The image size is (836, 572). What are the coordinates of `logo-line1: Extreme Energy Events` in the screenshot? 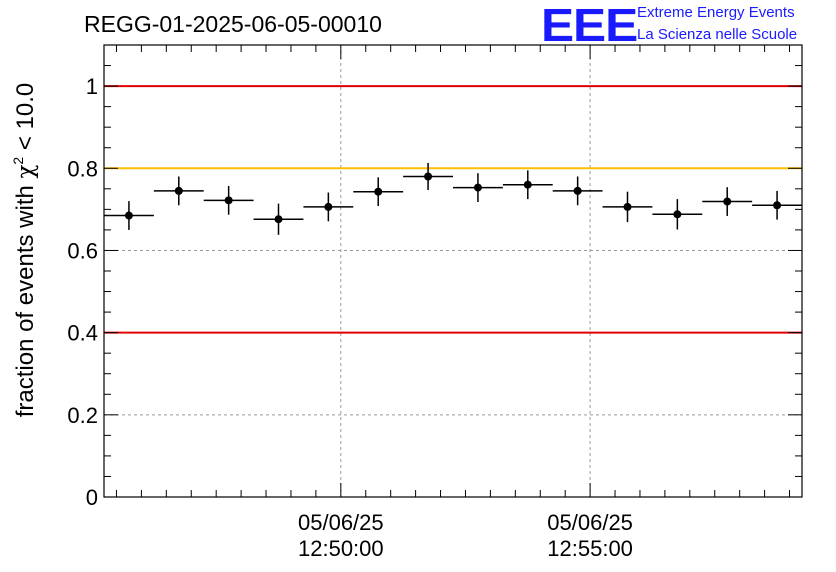 It's located at (716, 12).